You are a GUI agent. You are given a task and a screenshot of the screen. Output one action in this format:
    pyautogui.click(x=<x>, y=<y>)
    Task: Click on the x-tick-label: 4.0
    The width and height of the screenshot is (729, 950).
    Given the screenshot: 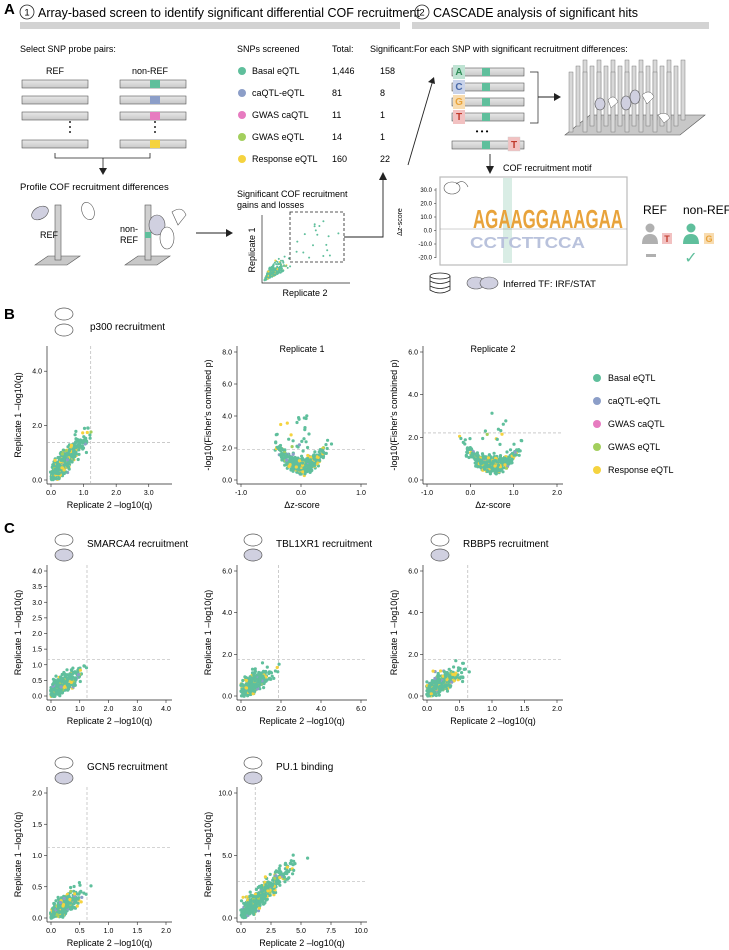 What is the action you would take?
    pyautogui.click(x=166, y=709)
    